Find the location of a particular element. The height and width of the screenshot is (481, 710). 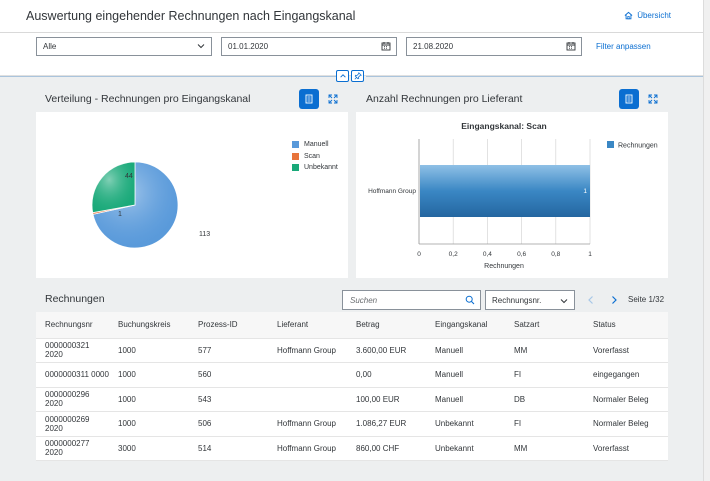

table-cell: 3000 is located at coordinates (149, 448).